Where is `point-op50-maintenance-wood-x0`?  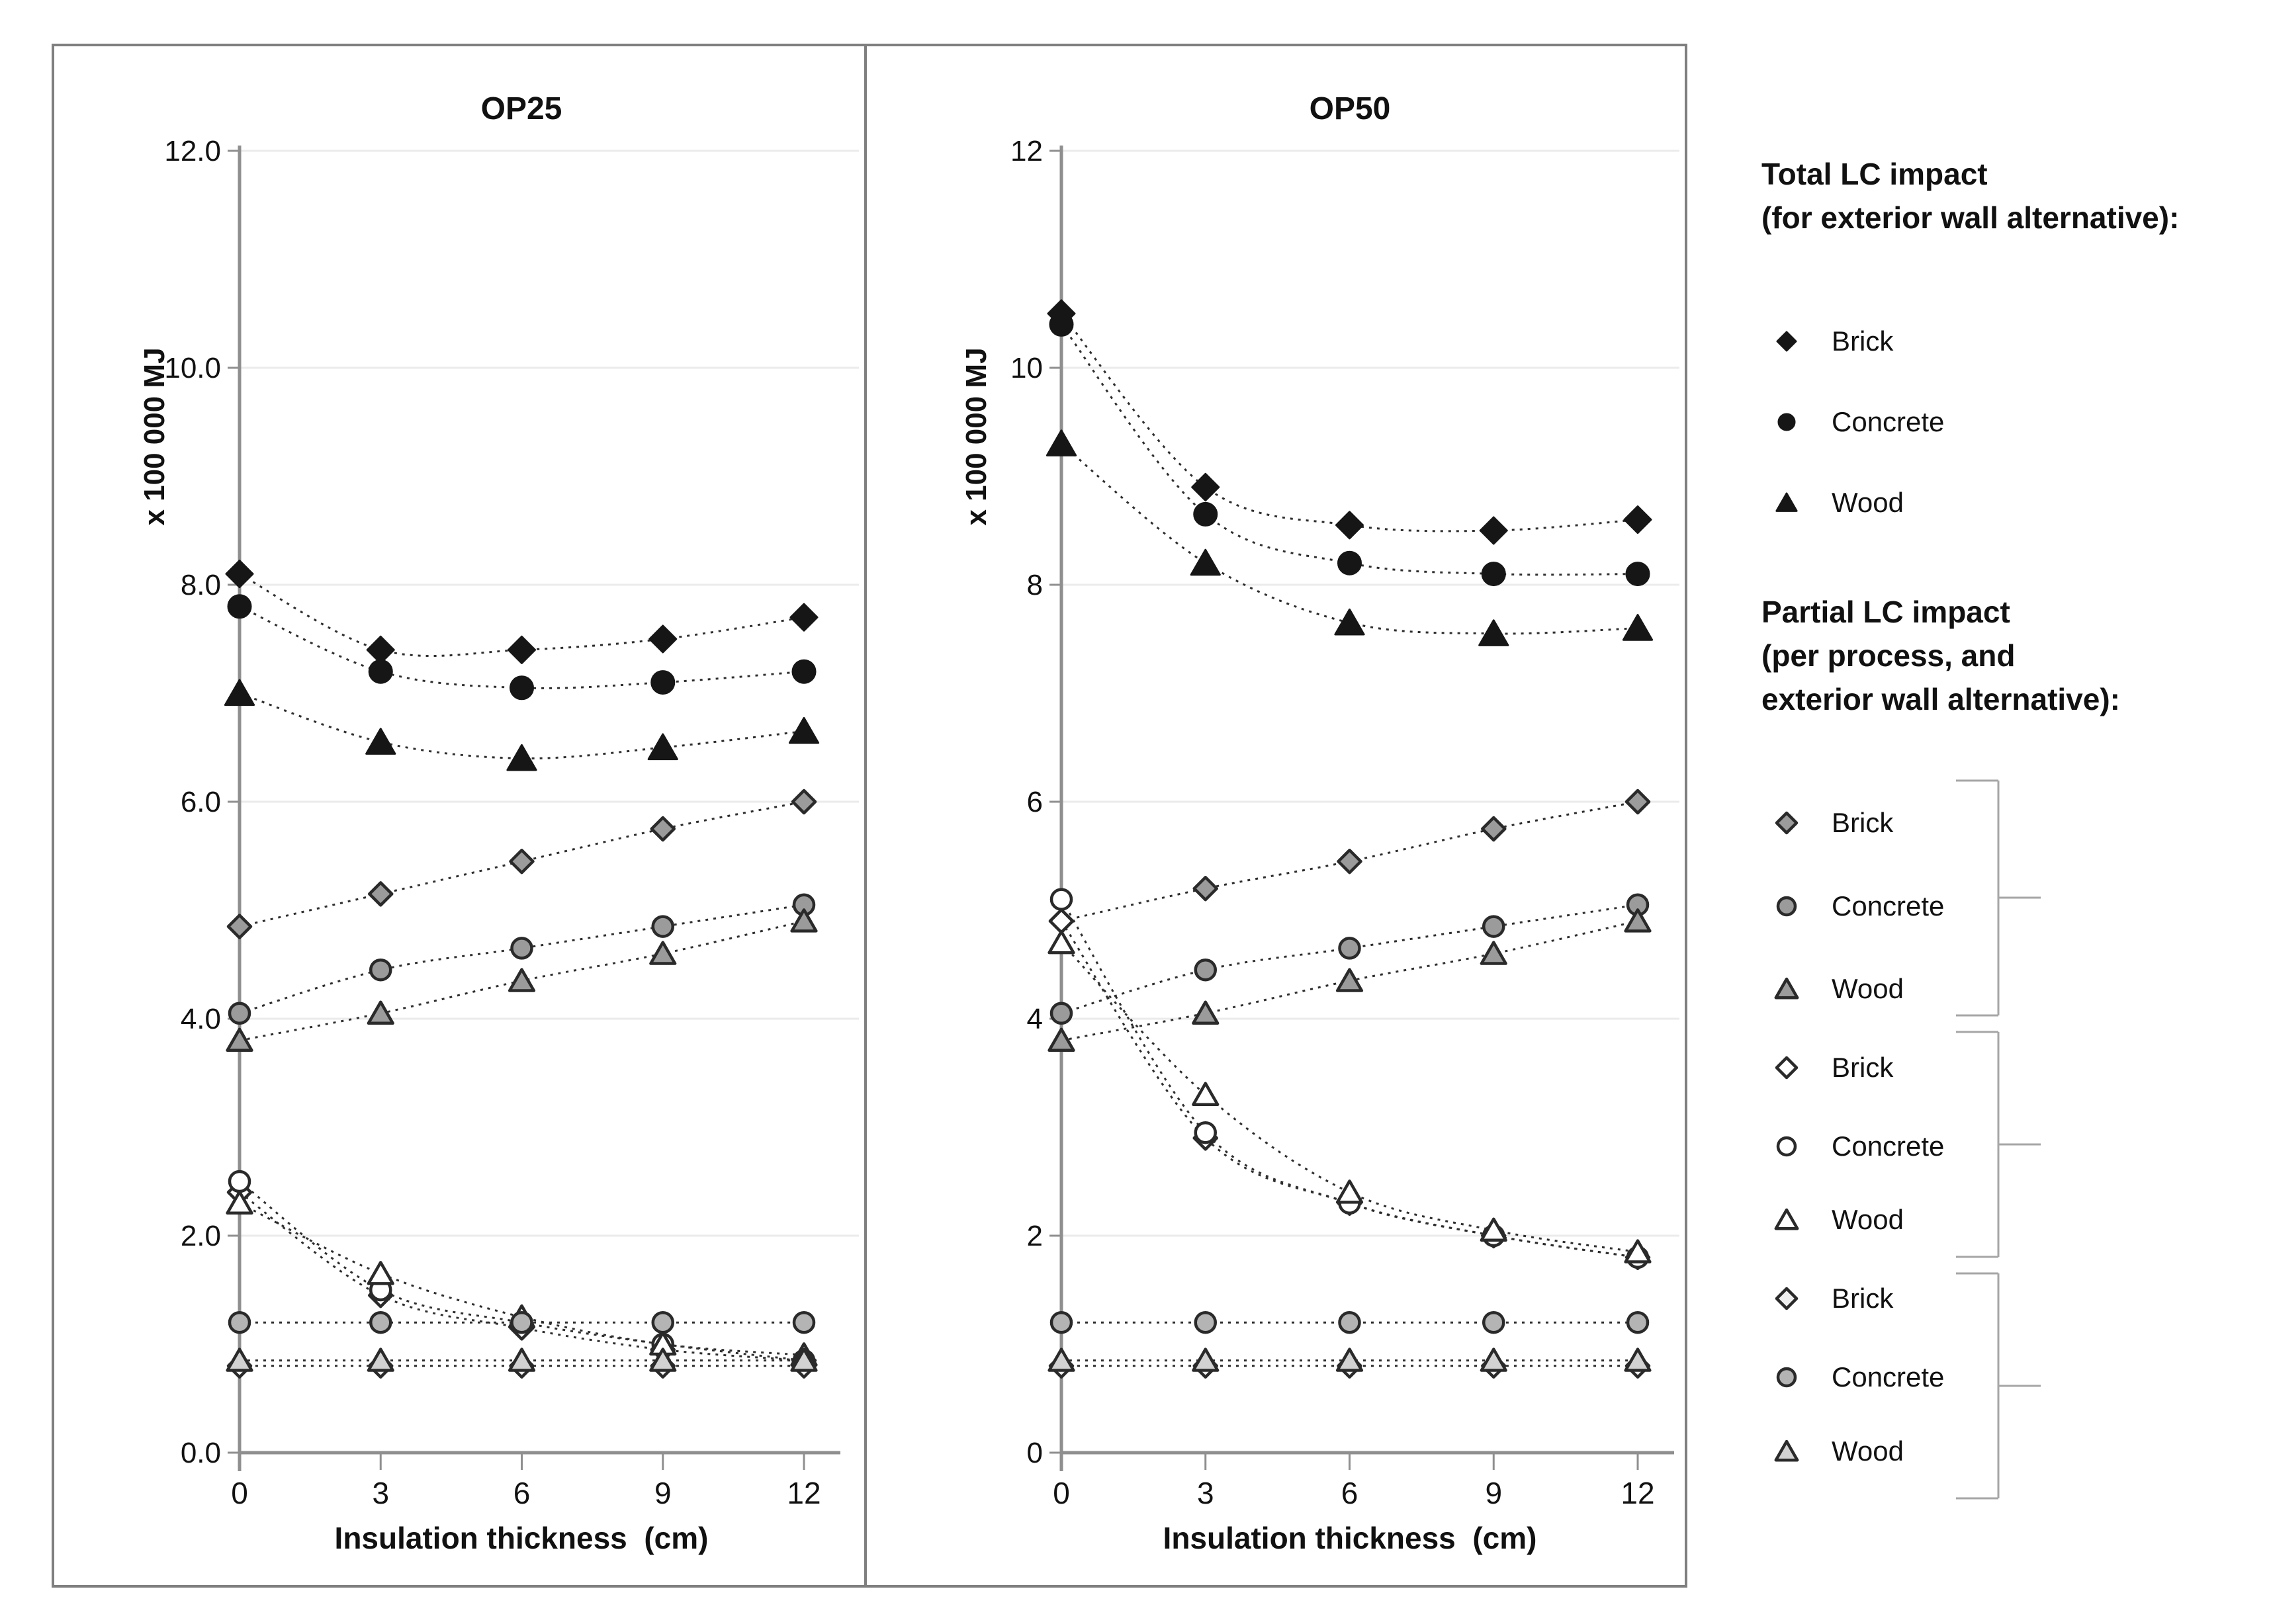 point-op50-maintenance-wood-x0 is located at coordinates (1061, 1359).